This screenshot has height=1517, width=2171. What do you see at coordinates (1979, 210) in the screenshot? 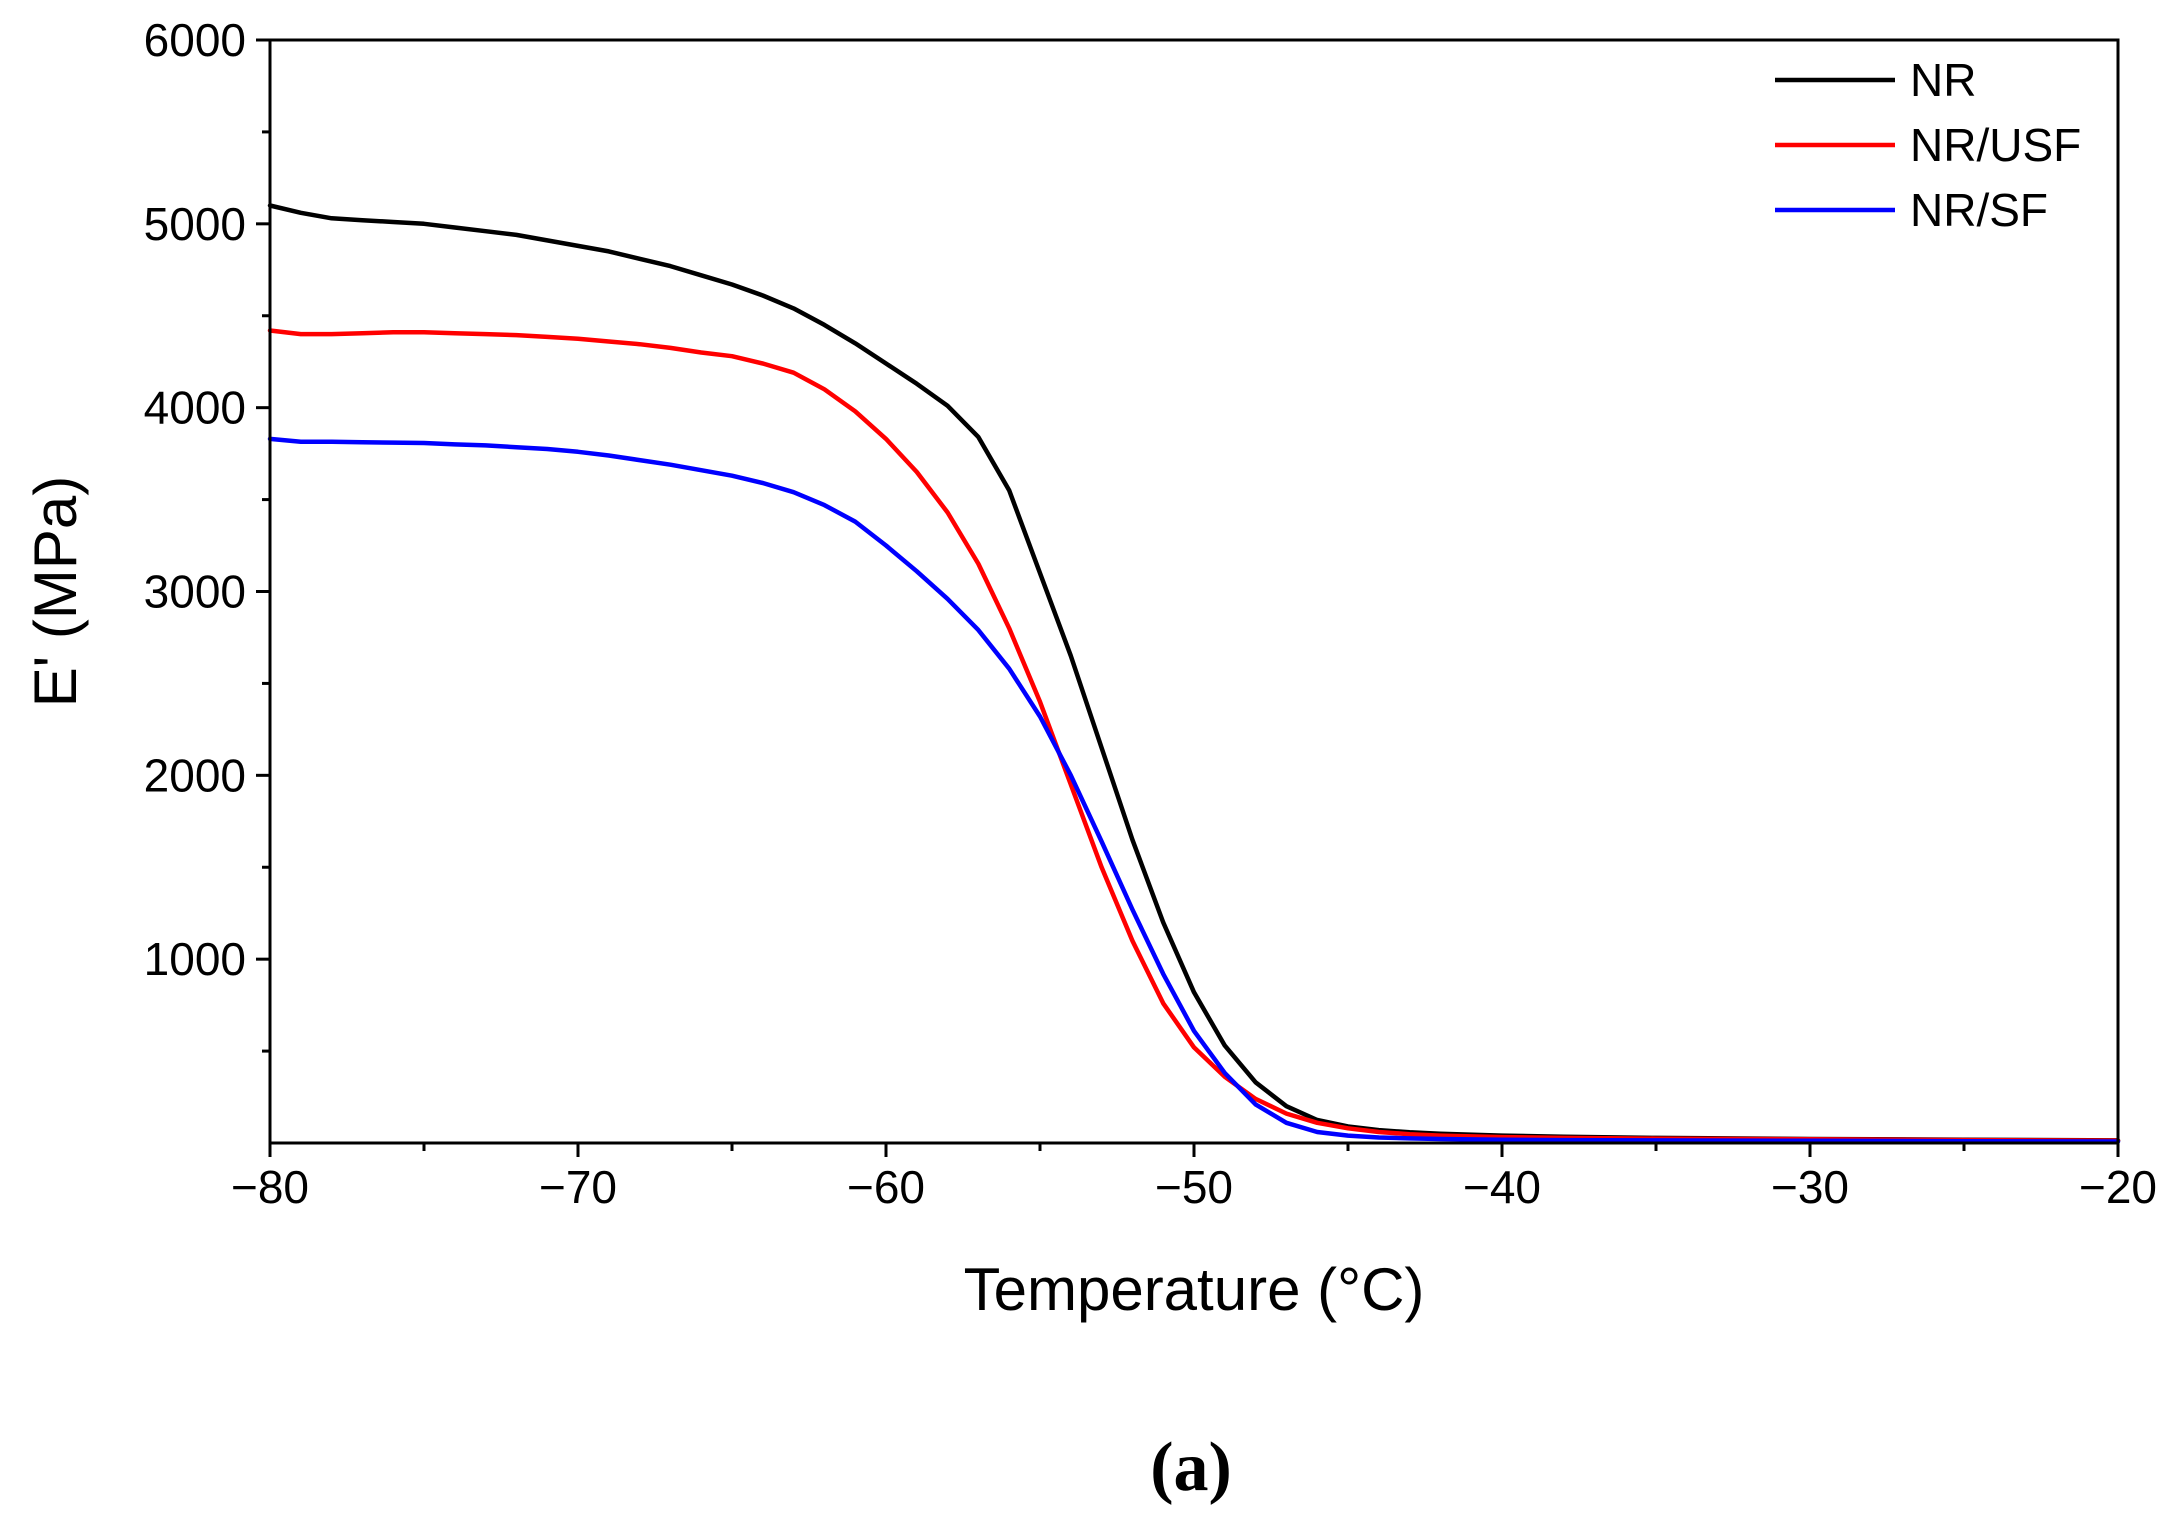
I see `legend-label-nr-sf: NR/SF` at bounding box center [1979, 210].